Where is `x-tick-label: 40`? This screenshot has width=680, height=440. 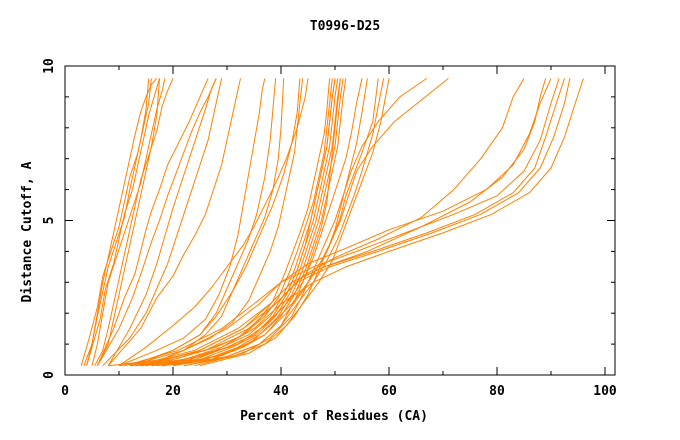 x-tick-label: 40 is located at coordinates (281, 391).